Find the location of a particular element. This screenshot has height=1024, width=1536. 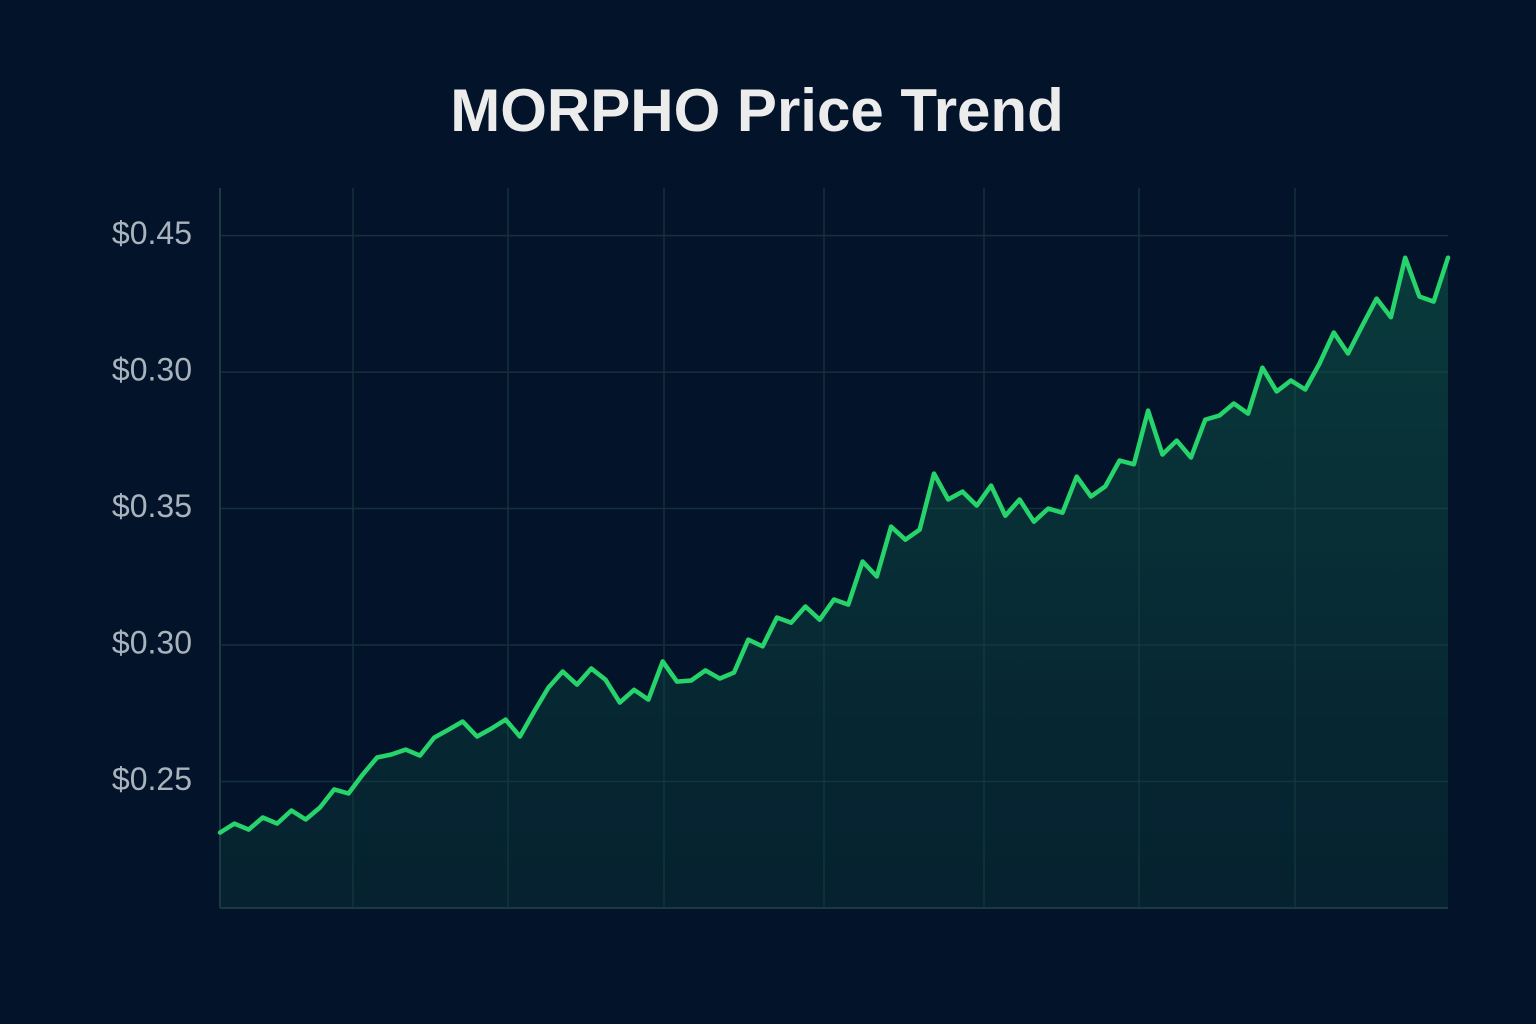

y-tick-label: $0.45 is located at coordinates (152, 233).